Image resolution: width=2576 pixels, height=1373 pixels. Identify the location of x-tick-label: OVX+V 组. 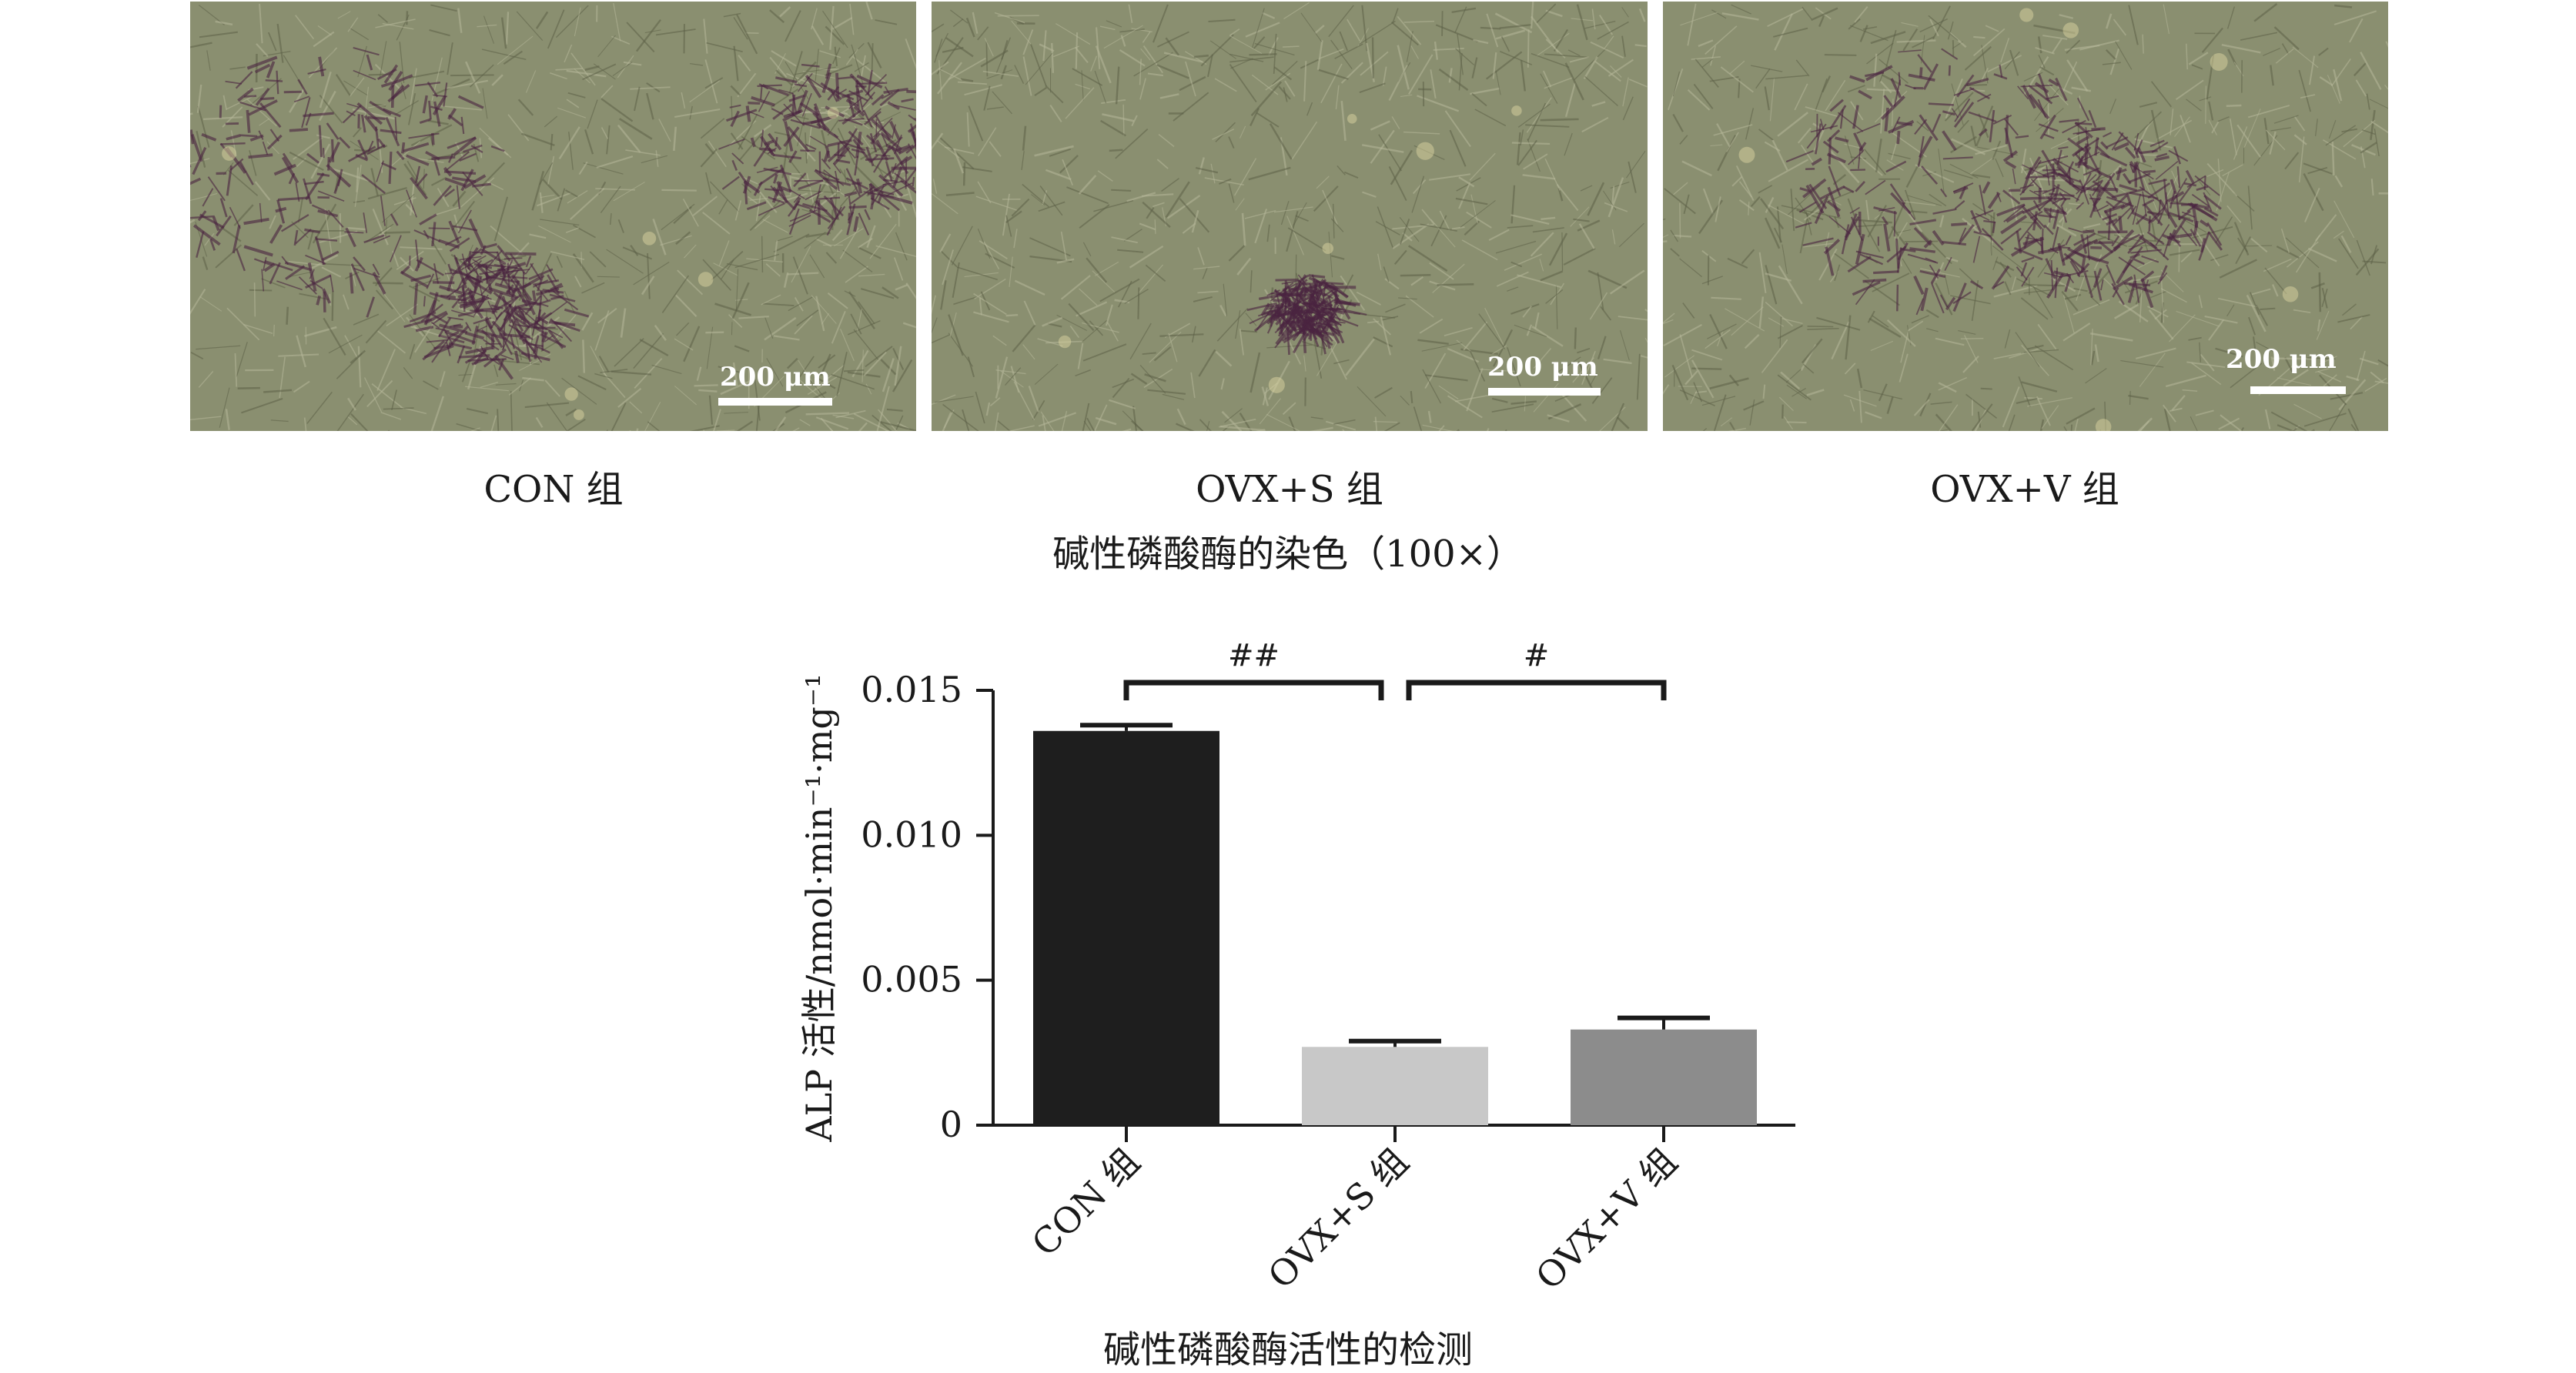
(1606, 1220).